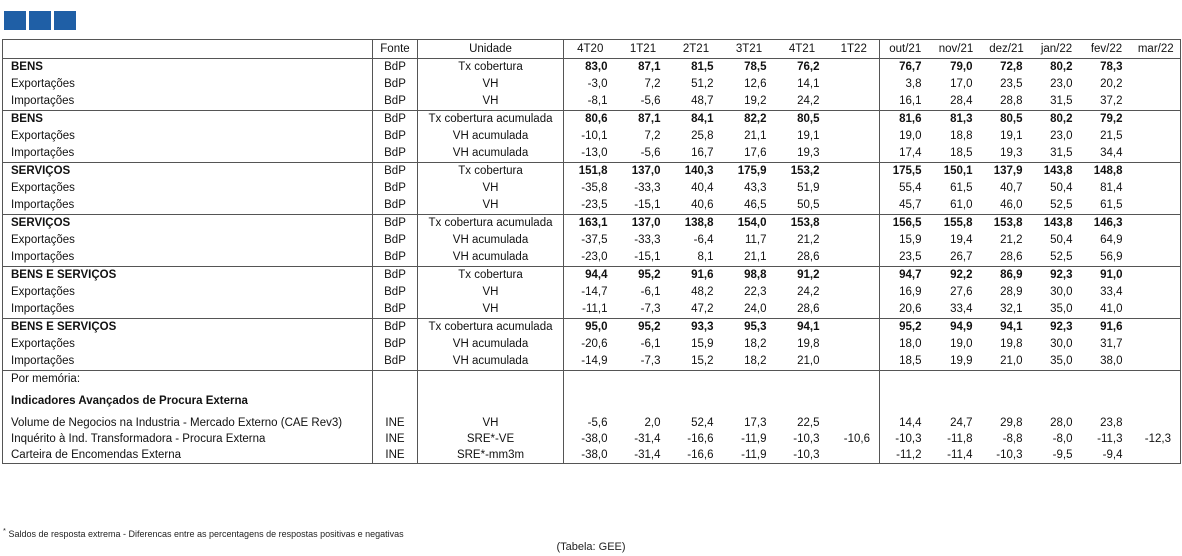 The width and height of the screenshot is (1182, 556). What do you see at coordinates (802, 362) in the screenshot?
I see `value-cell: 21,0` at bounding box center [802, 362].